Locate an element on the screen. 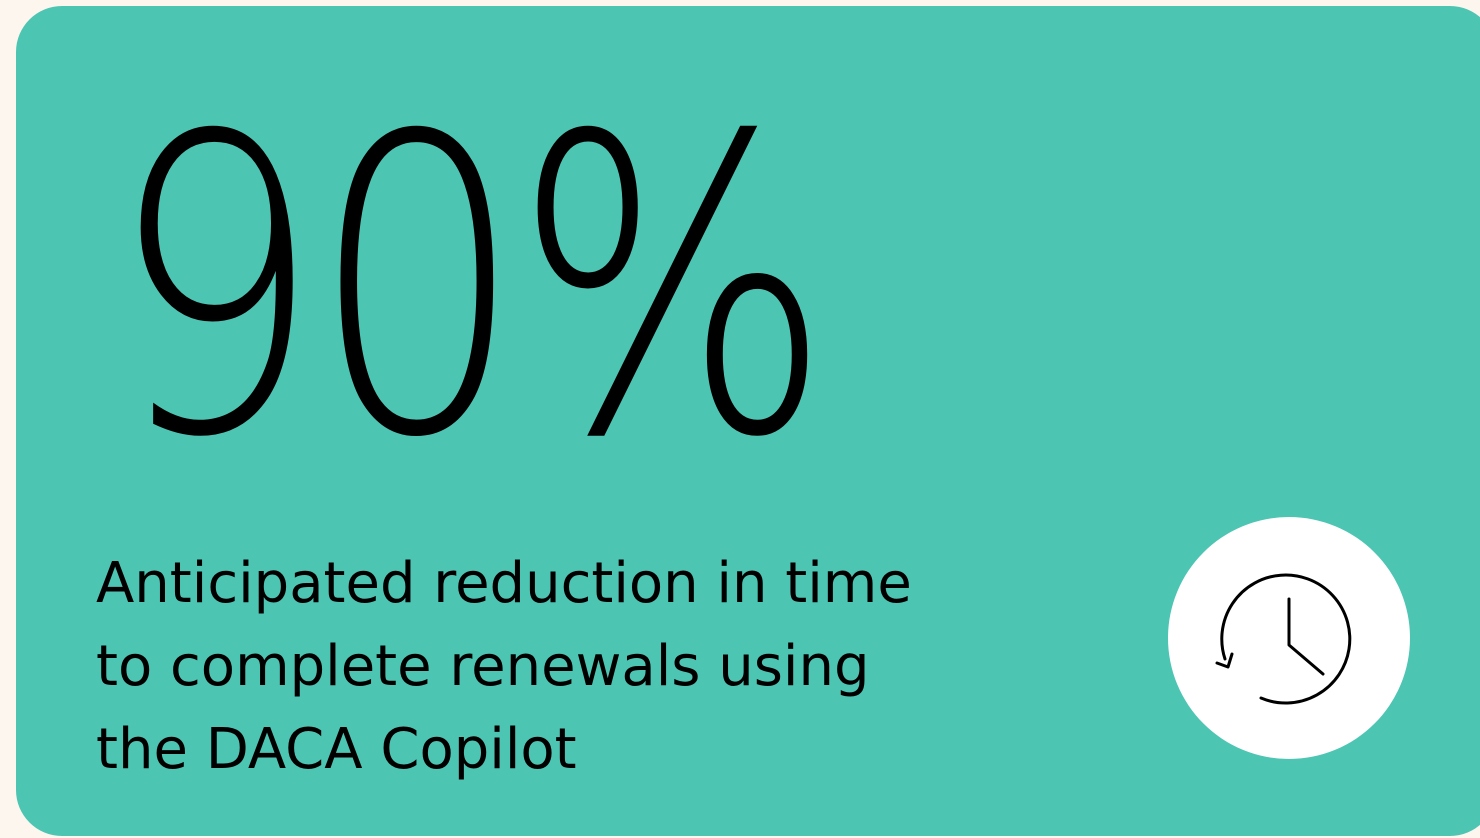 The height and width of the screenshot is (838, 1480). clock-history-icon is located at coordinates (1283, 639).